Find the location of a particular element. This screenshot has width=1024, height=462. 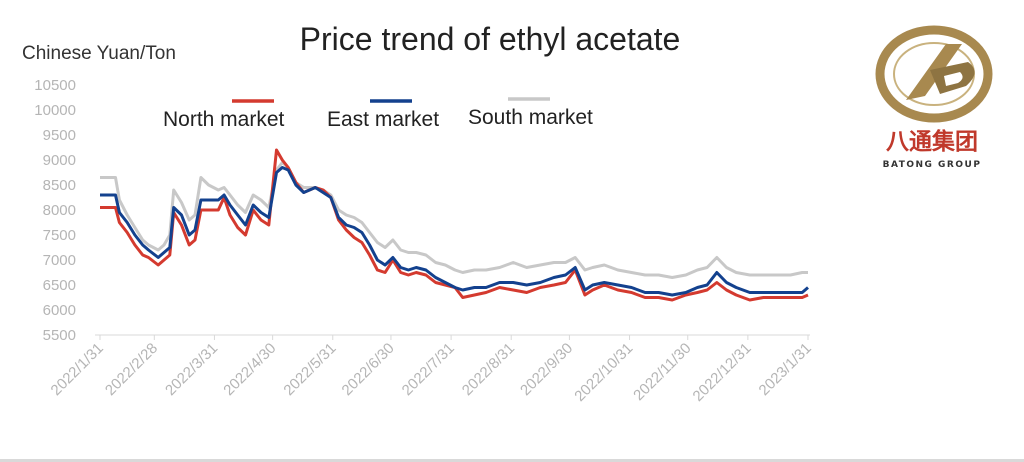

y-axis-label: Chinese Yuan/Ton is located at coordinates (99, 53).